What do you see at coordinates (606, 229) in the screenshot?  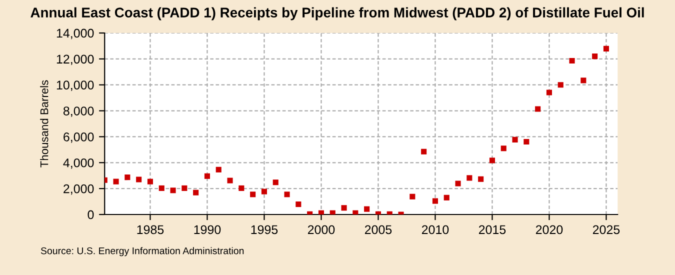 I see `x-tick-label: 2025` at bounding box center [606, 229].